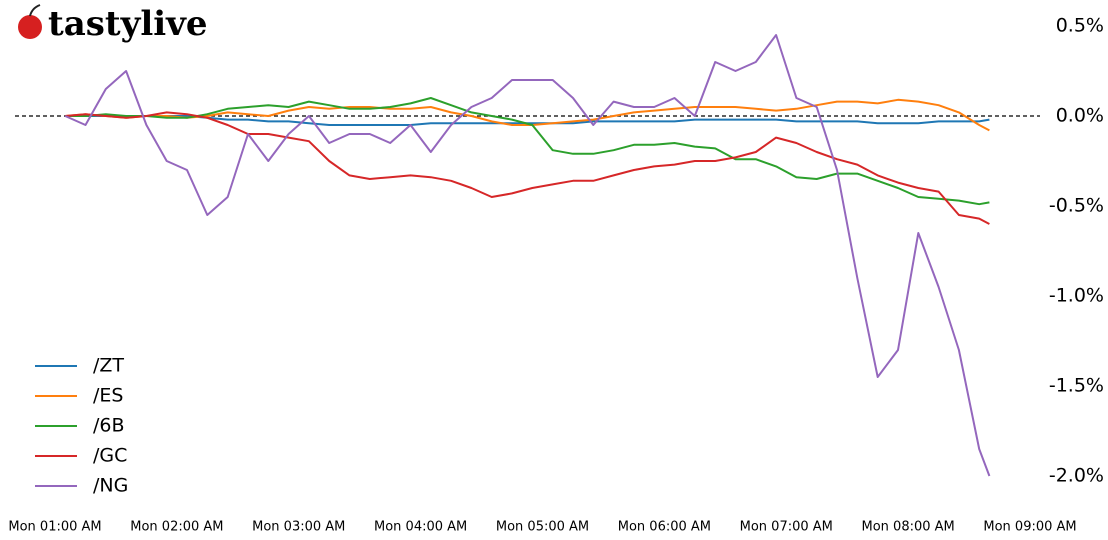 The height and width of the screenshot is (540, 1108). I want to click on x-tick-label: Mon 03:00 AM, so click(298, 527).